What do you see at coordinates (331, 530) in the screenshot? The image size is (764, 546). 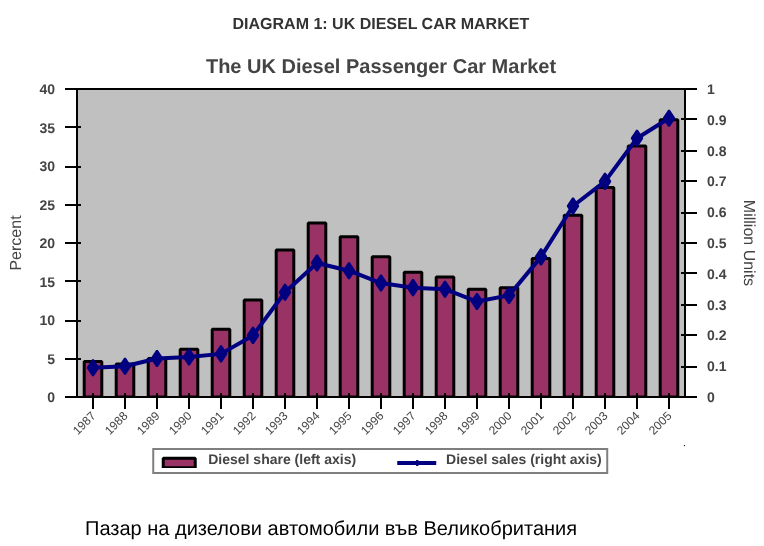 I see `text: Пазар на дизелови автомобили във Великобритания` at bounding box center [331, 530].